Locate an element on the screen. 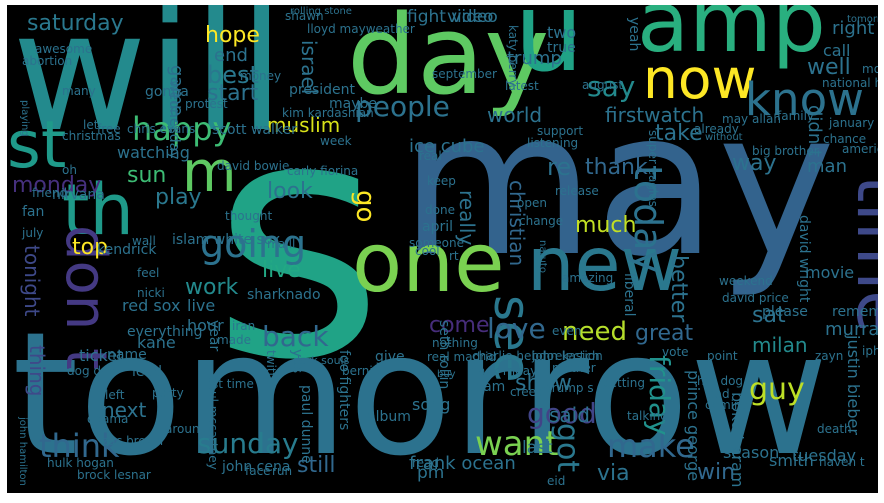  cloud-word: party is located at coordinates (168, 393).